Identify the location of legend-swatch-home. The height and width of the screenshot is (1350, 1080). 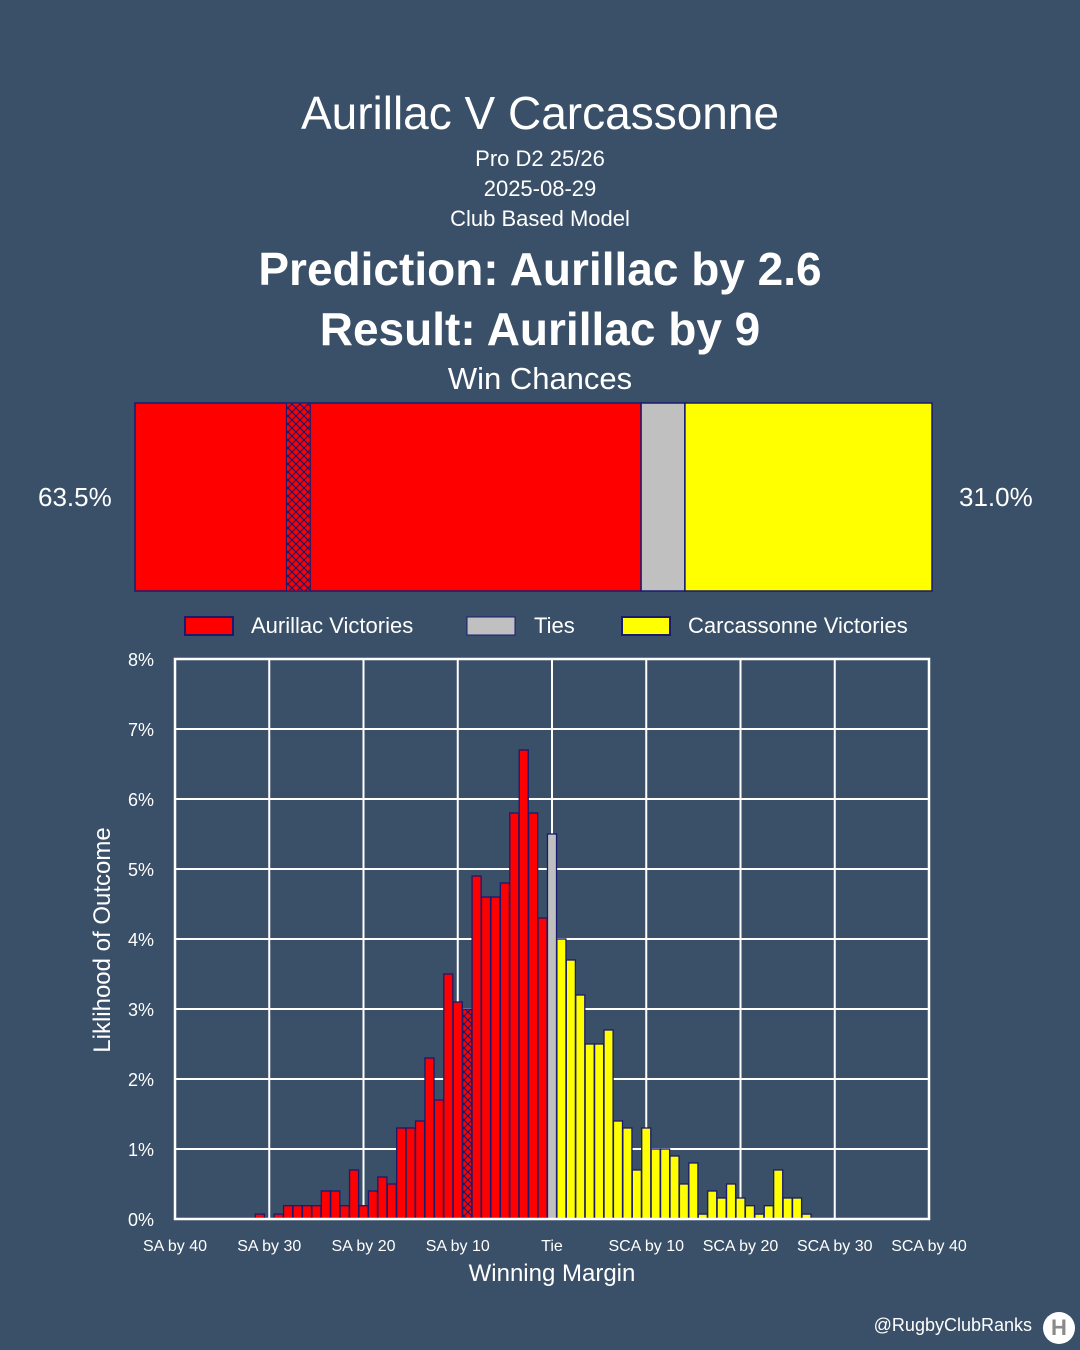
(209, 626).